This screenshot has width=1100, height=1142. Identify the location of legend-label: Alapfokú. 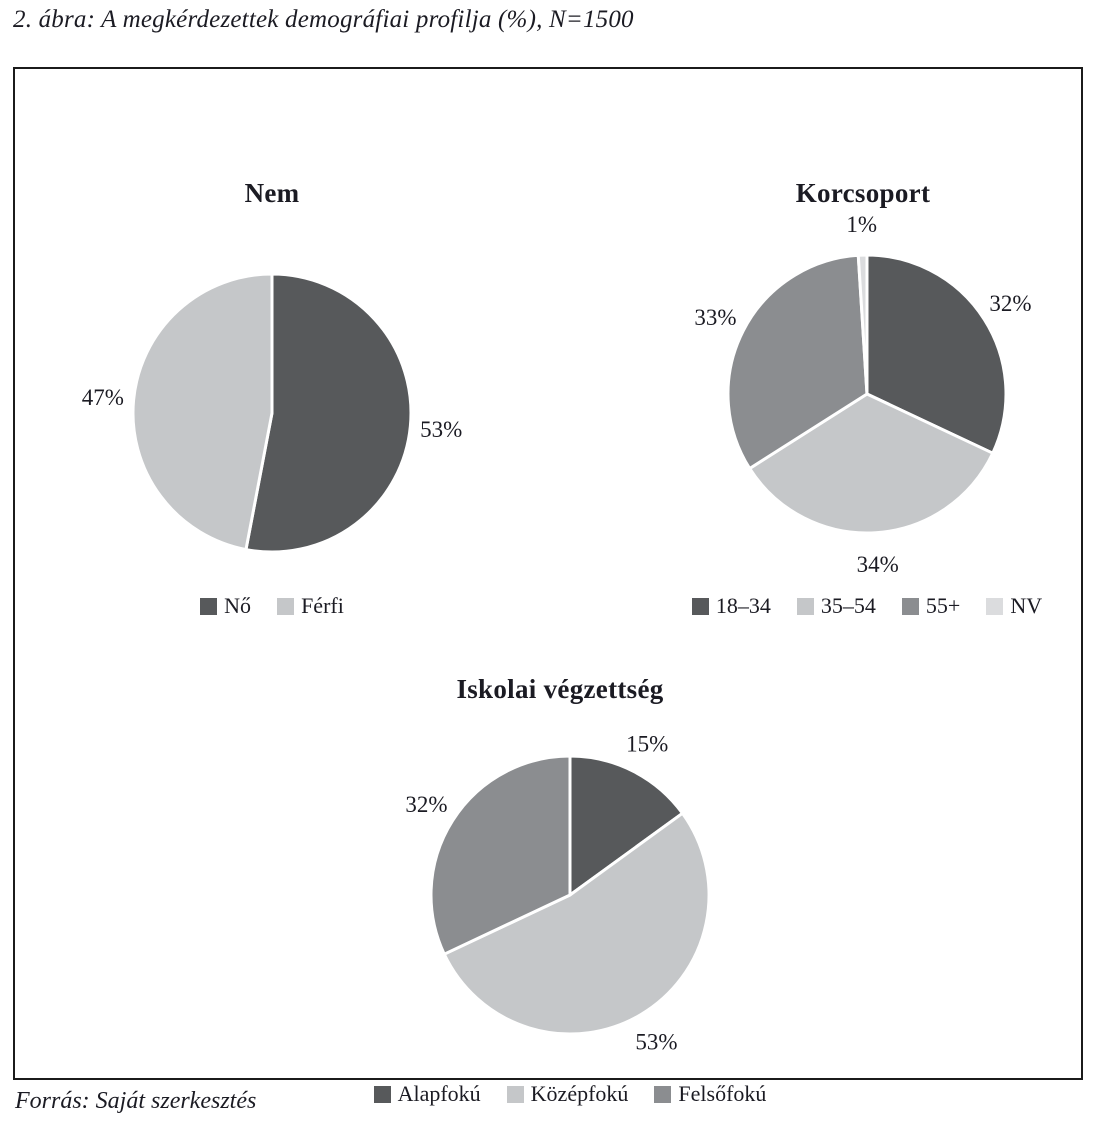
(439, 1093).